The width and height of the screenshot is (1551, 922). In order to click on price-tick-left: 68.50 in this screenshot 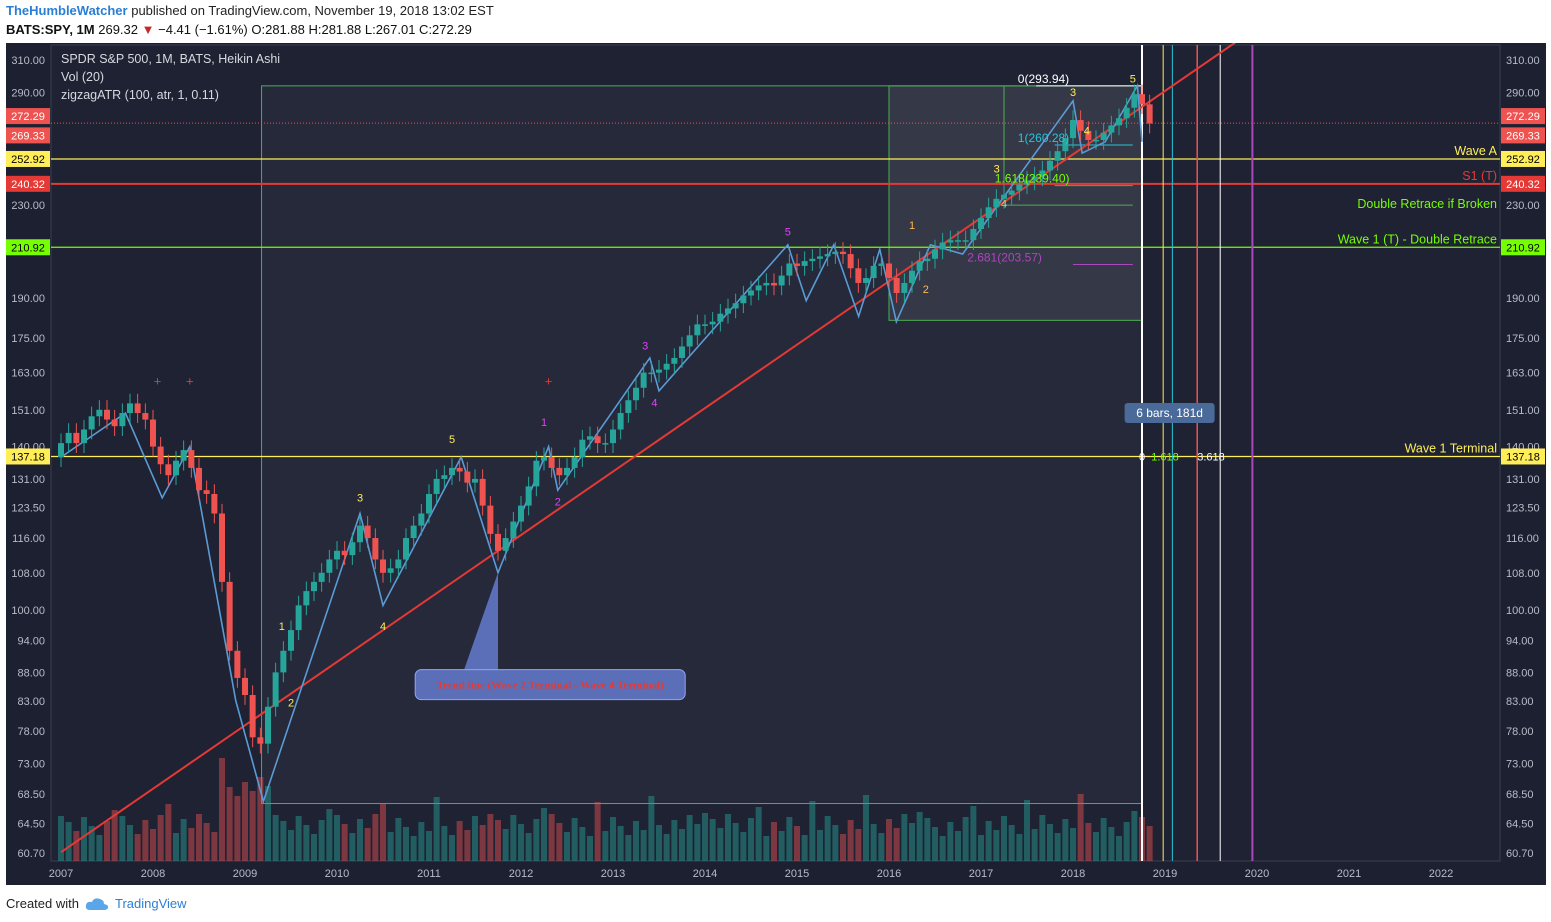, I will do `click(31, 795)`.